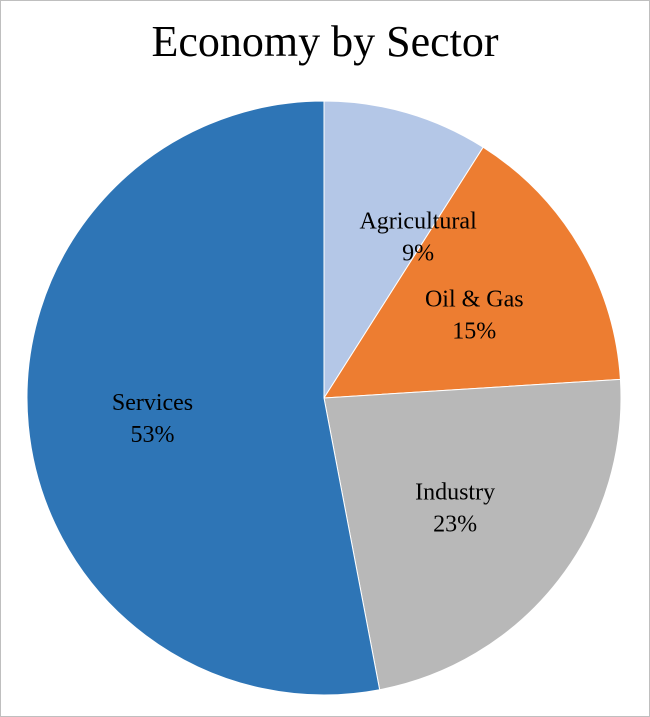  I want to click on slice-percent-label: 9%, so click(418, 254).